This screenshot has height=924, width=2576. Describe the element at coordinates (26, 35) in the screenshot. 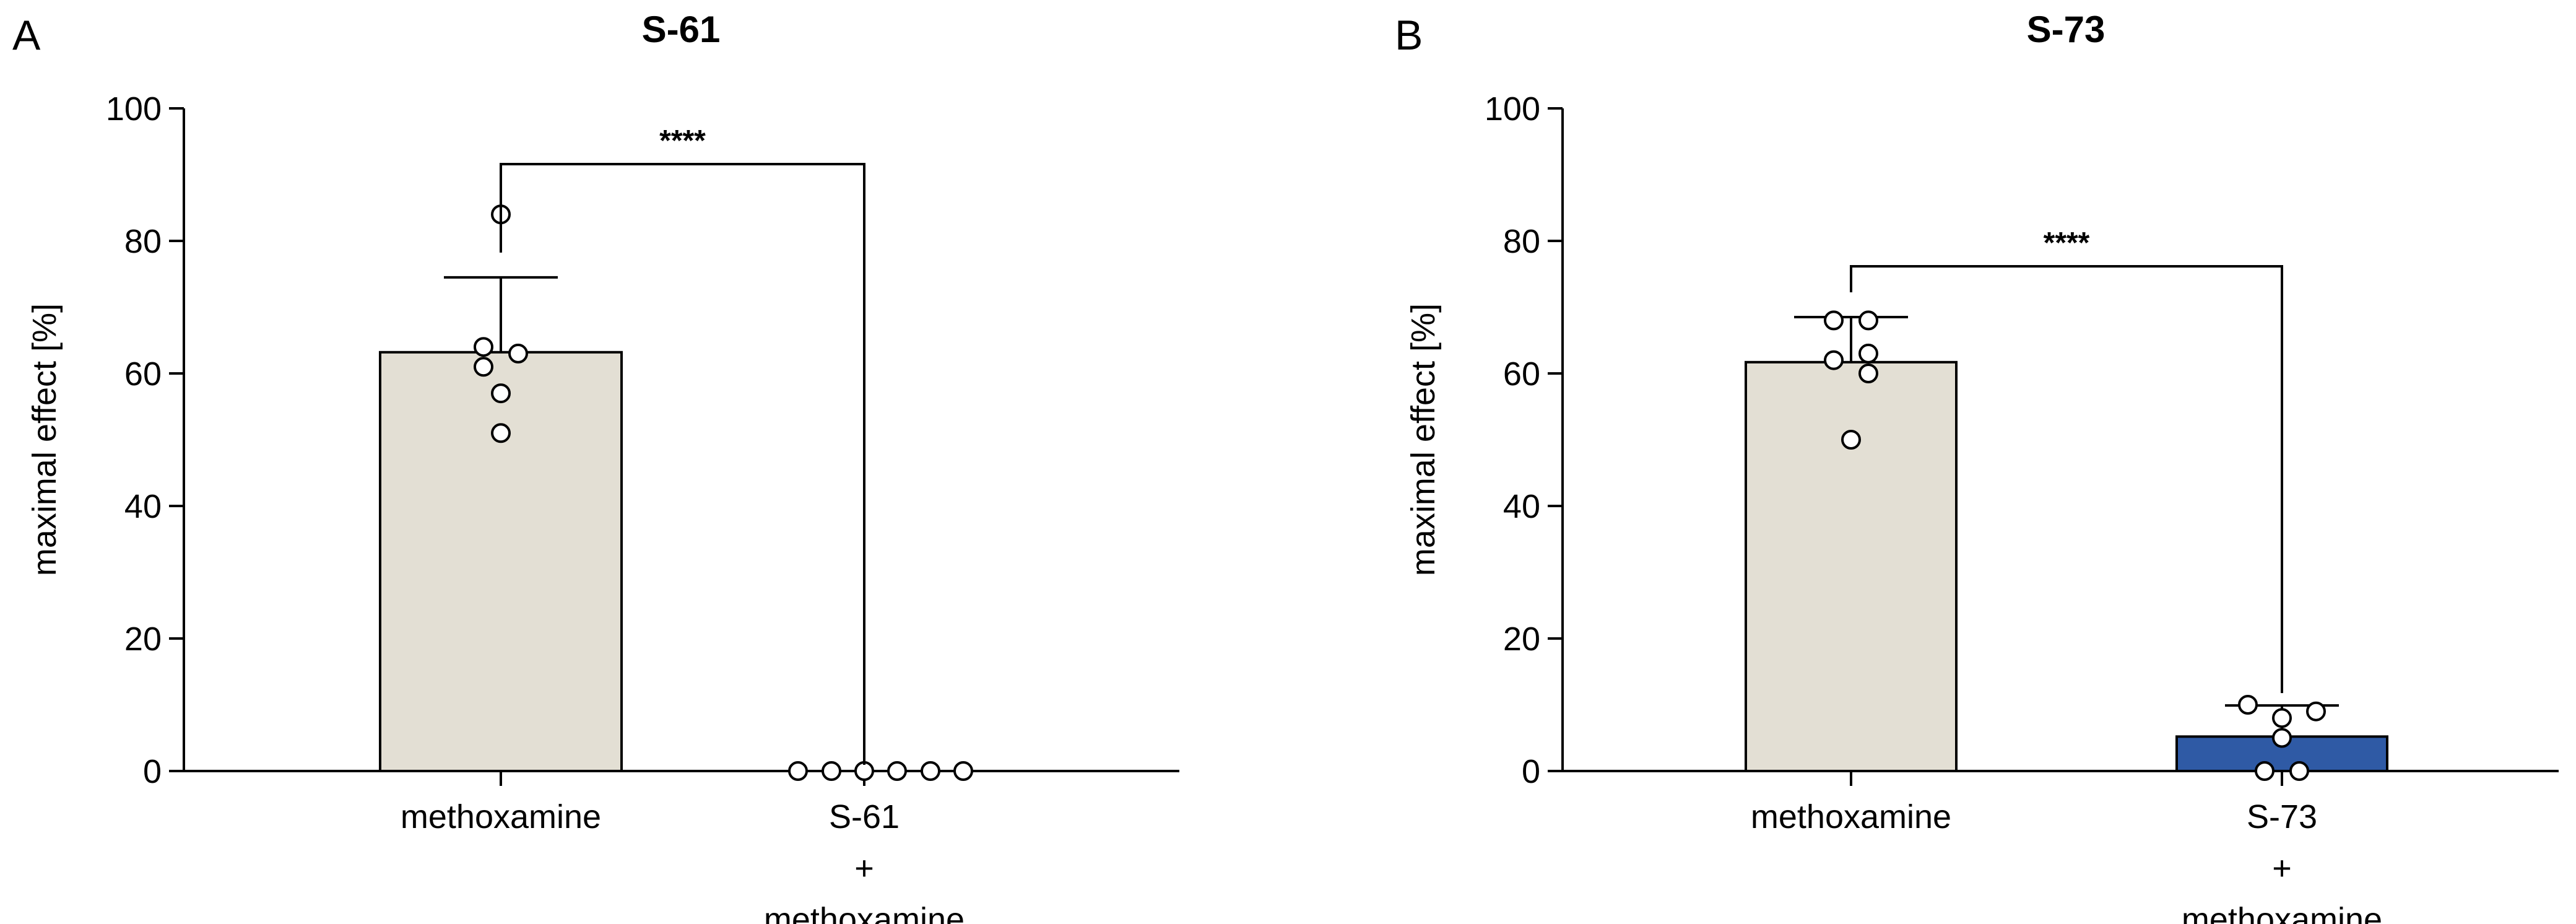

I see `panel-label: A` at that location.